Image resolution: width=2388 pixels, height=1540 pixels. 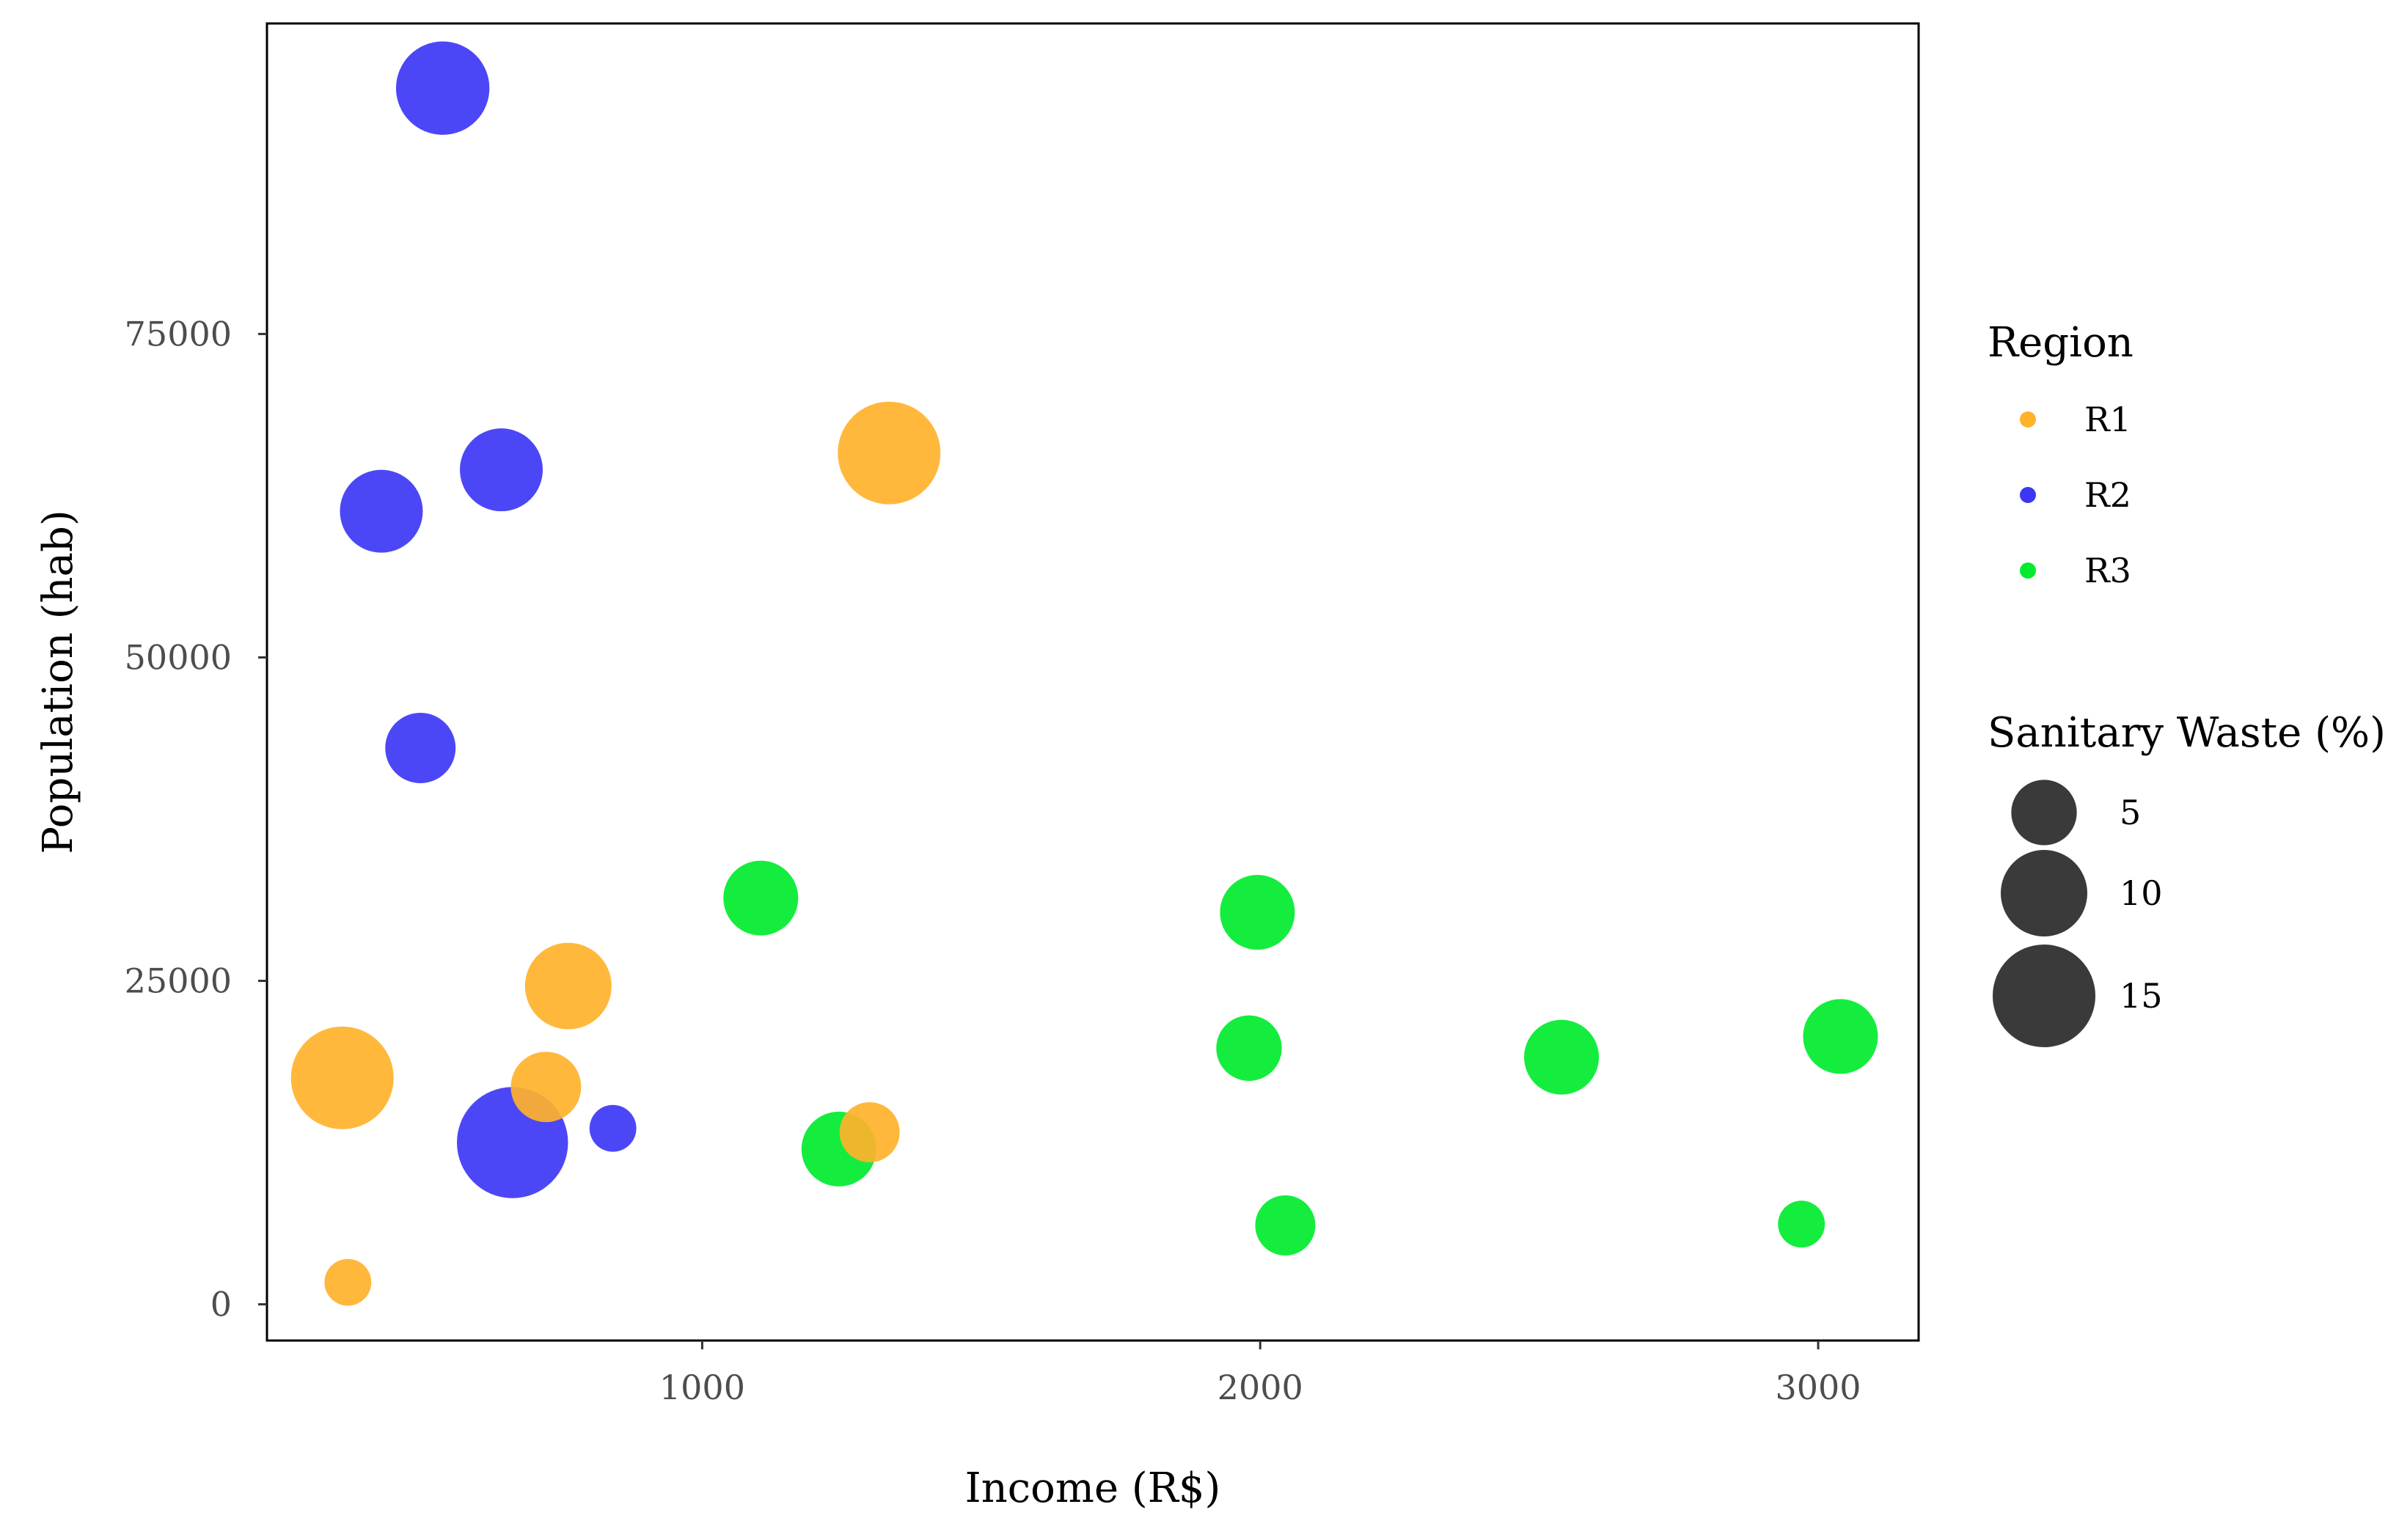 What do you see at coordinates (702, 1387) in the screenshot?
I see `x-tick-label-1000: 1000` at bounding box center [702, 1387].